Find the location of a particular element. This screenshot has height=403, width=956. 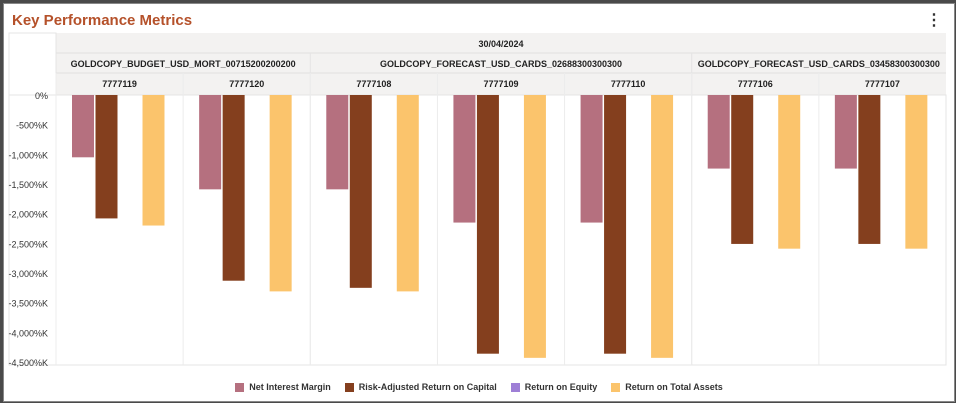

legend-label: Risk-Adjusted Return on Capital is located at coordinates (427, 387).